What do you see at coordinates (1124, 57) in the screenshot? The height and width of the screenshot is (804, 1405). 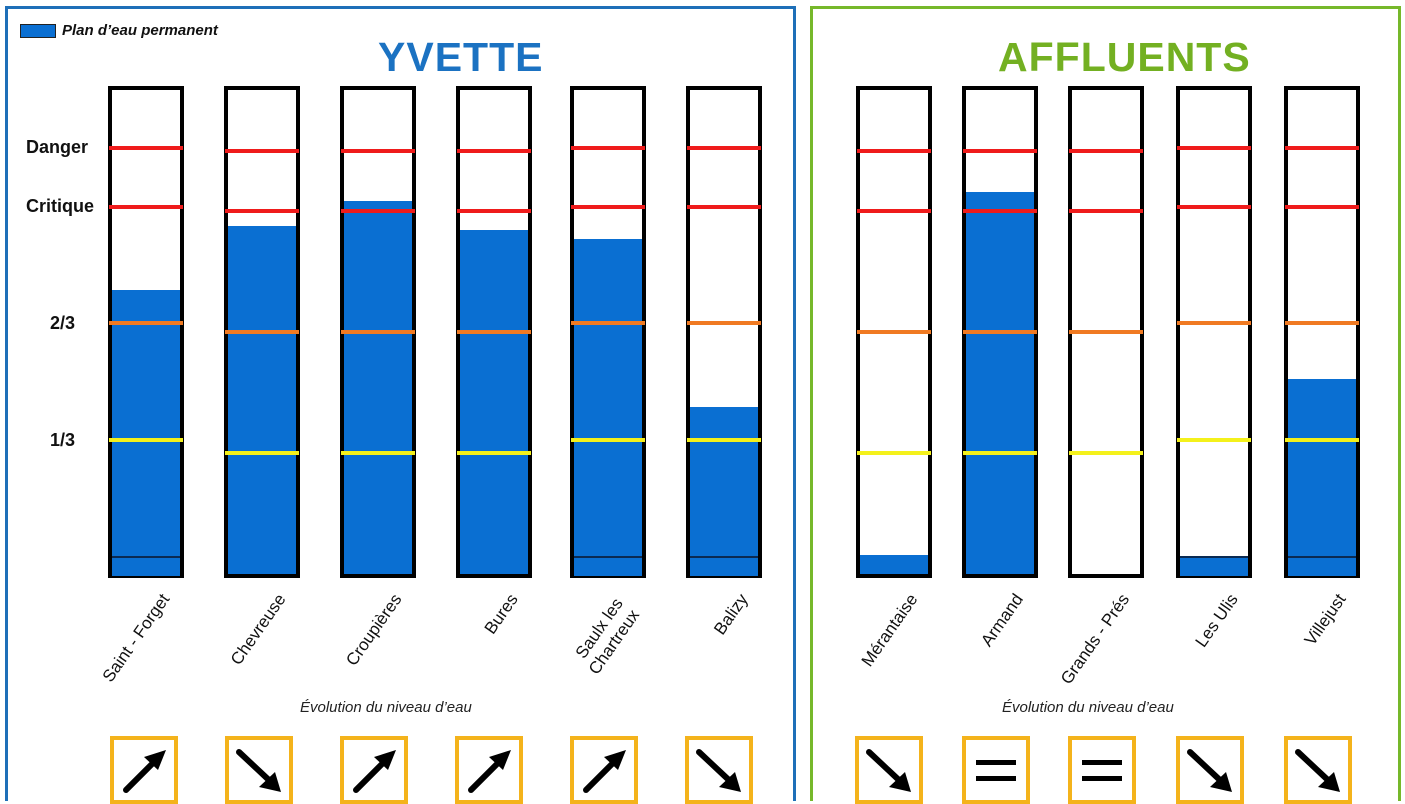 I see `affluents-title: AFFLUENTS` at bounding box center [1124, 57].